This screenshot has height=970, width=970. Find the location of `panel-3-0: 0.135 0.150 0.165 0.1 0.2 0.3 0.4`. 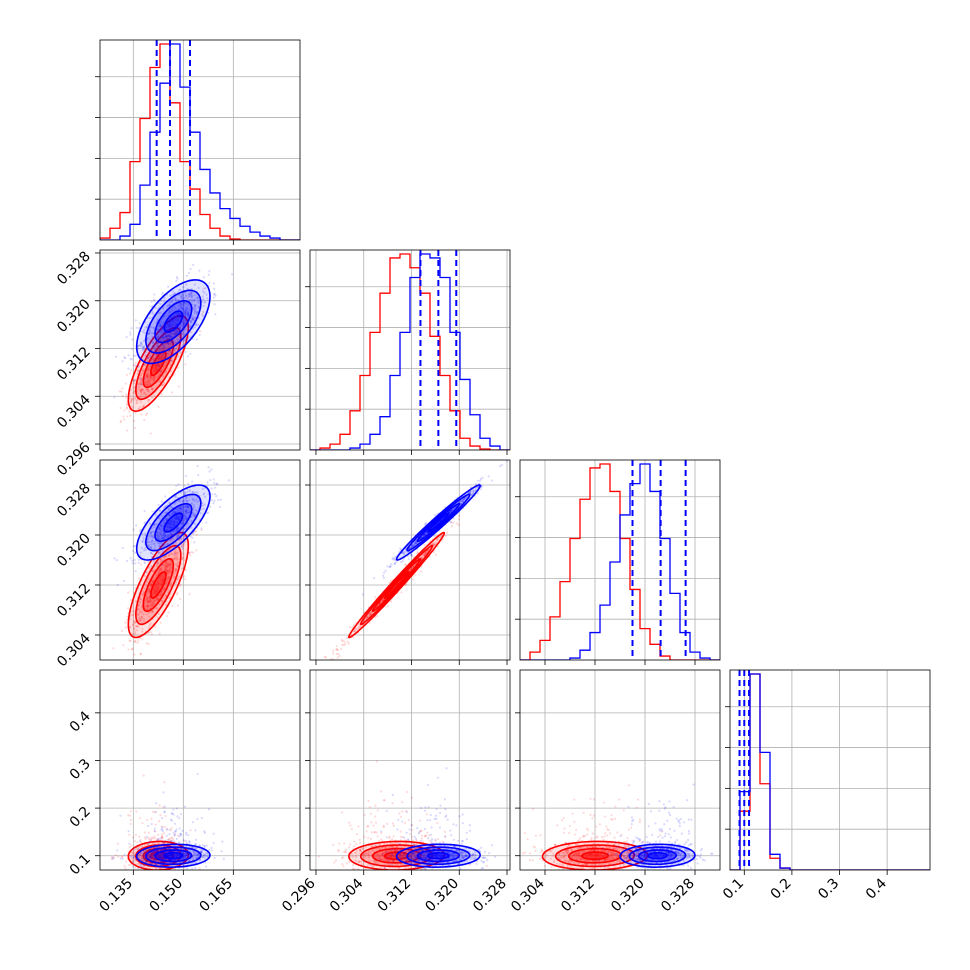

panel-3-0: 0.135 0.150 0.165 0.1 0.2 0.3 0.4 is located at coordinates (184, 792).